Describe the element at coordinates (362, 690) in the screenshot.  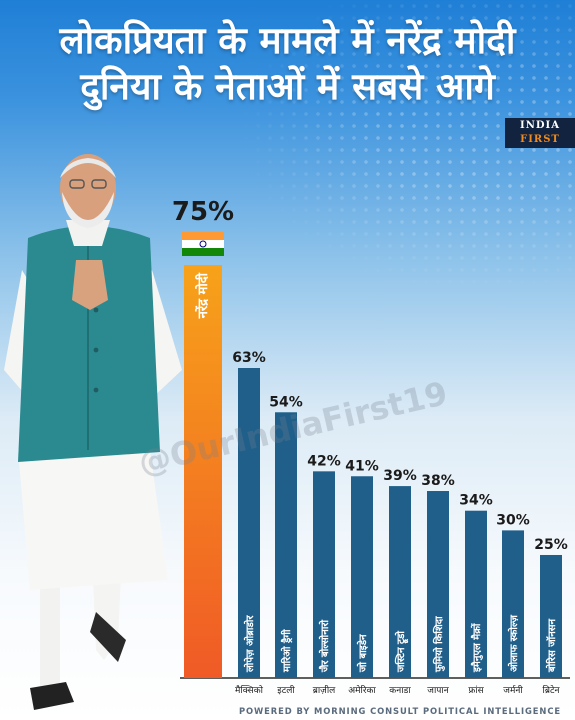
I see `country-tick-label: अमेरिका` at that location.